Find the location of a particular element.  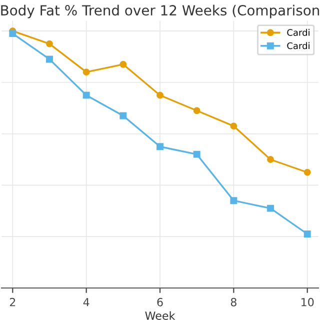

x-tick-label: 6 is located at coordinates (160, 302).